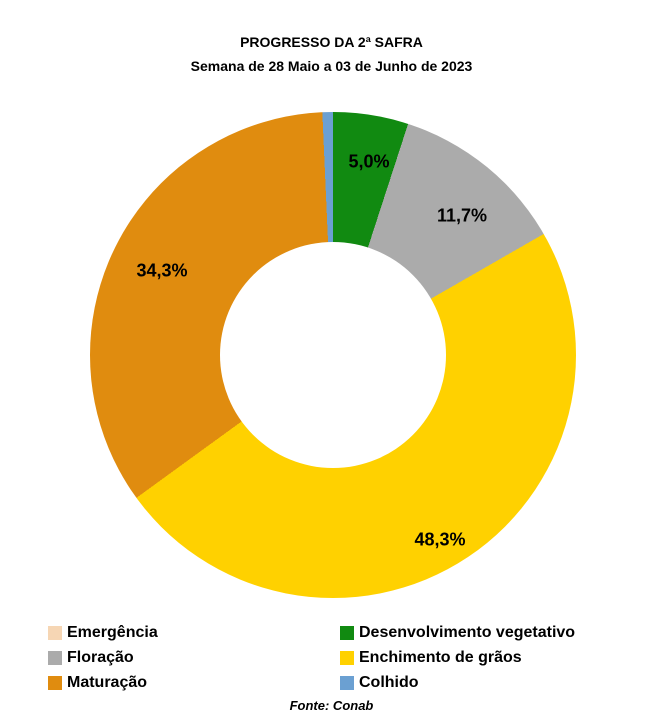 The height and width of the screenshot is (728, 663). What do you see at coordinates (162, 270) in the screenshot?
I see `slice-label-maturacao: 34,3%` at bounding box center [162, 270].